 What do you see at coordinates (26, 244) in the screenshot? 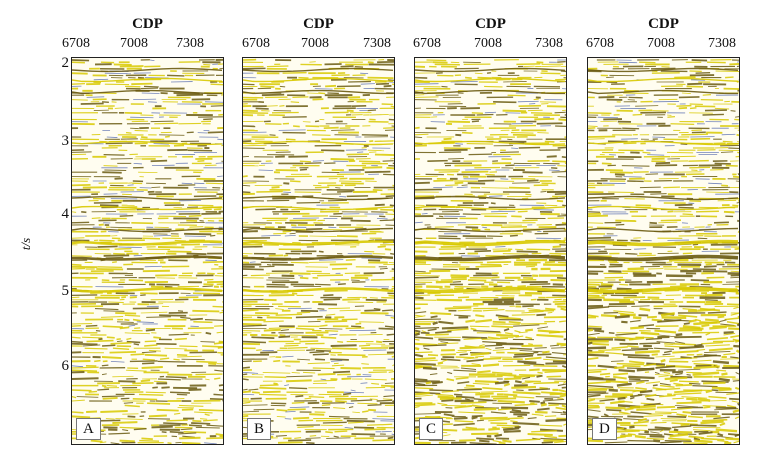
I see `y-axis-label: t/s` at bounding box center [26, 244].